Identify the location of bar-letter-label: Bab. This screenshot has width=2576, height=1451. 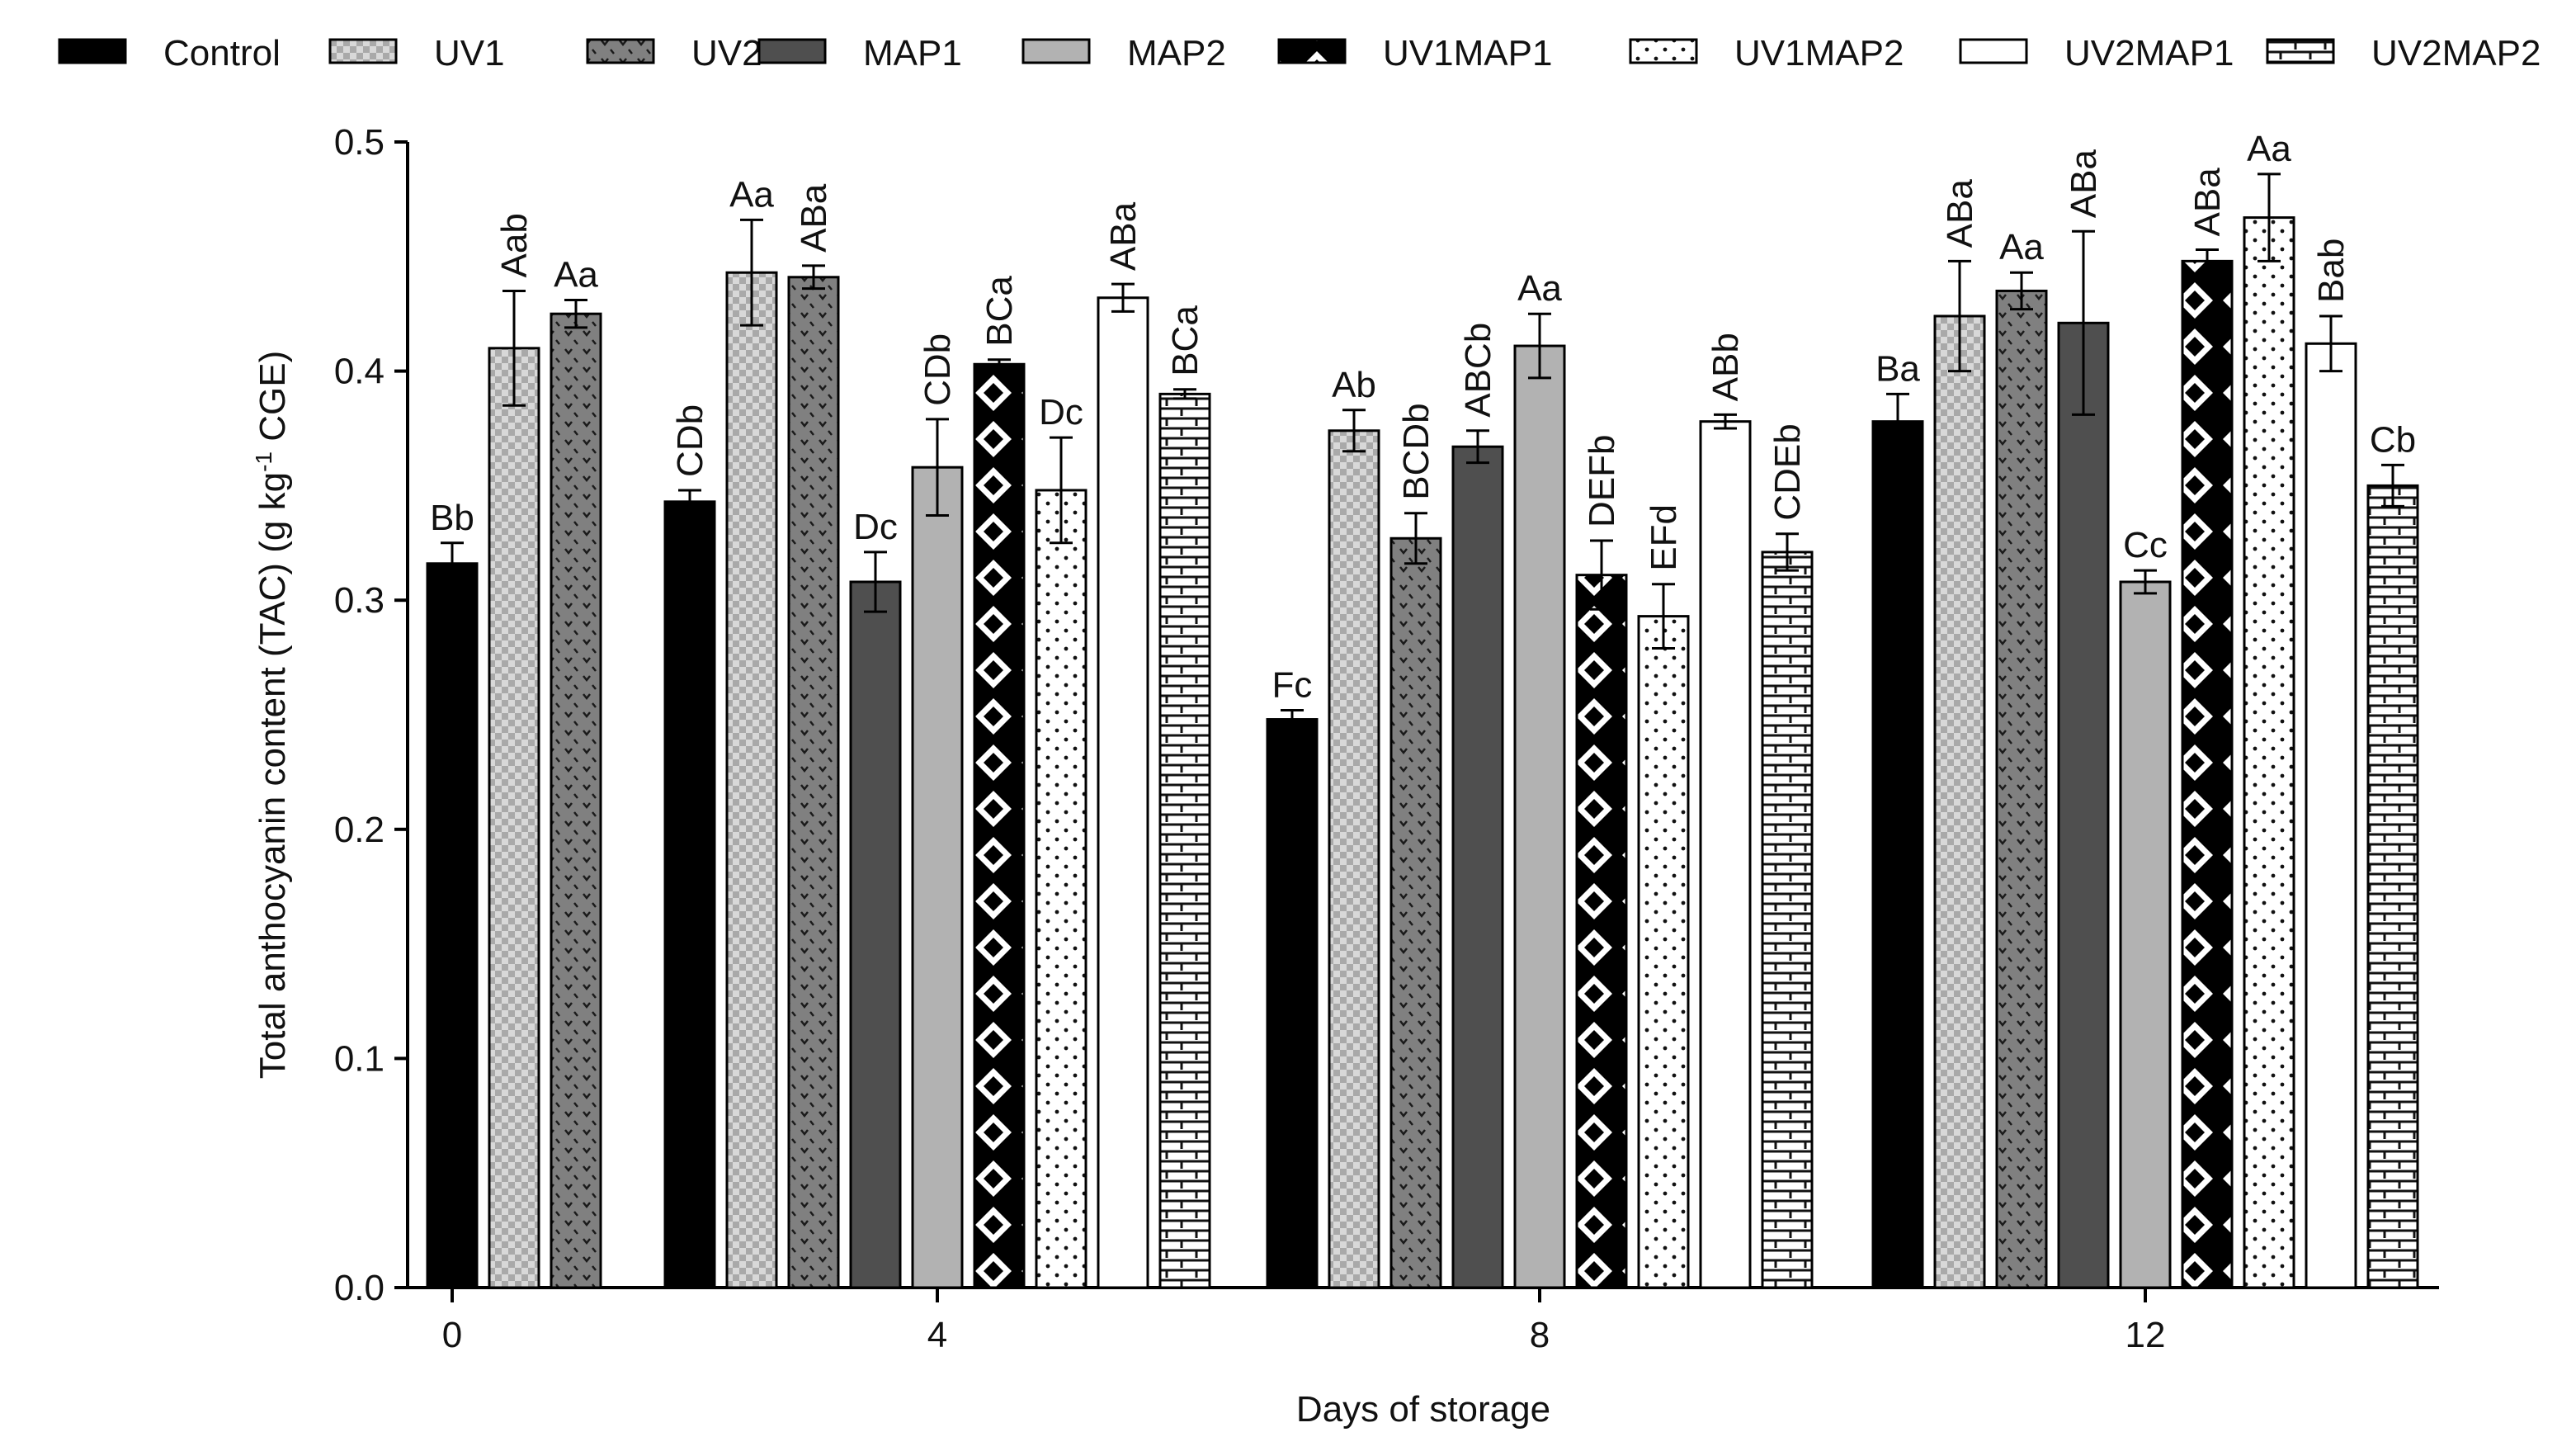
(2331, 271).